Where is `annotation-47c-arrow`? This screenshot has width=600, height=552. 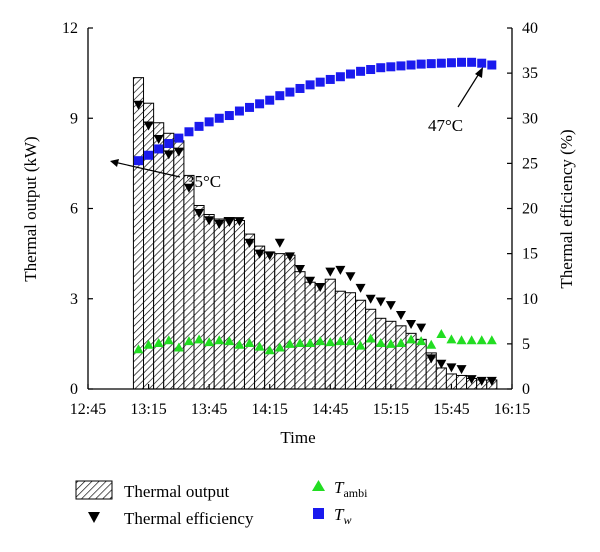 annotation-47c-arrow is located at coordinates (469, 89).